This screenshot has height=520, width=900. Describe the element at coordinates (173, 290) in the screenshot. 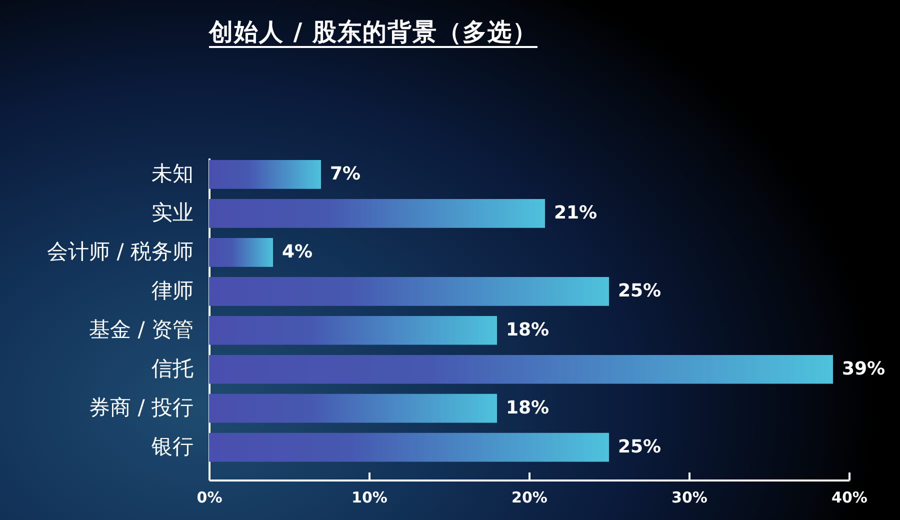

I see `y-tick-label: 律师` at that location.